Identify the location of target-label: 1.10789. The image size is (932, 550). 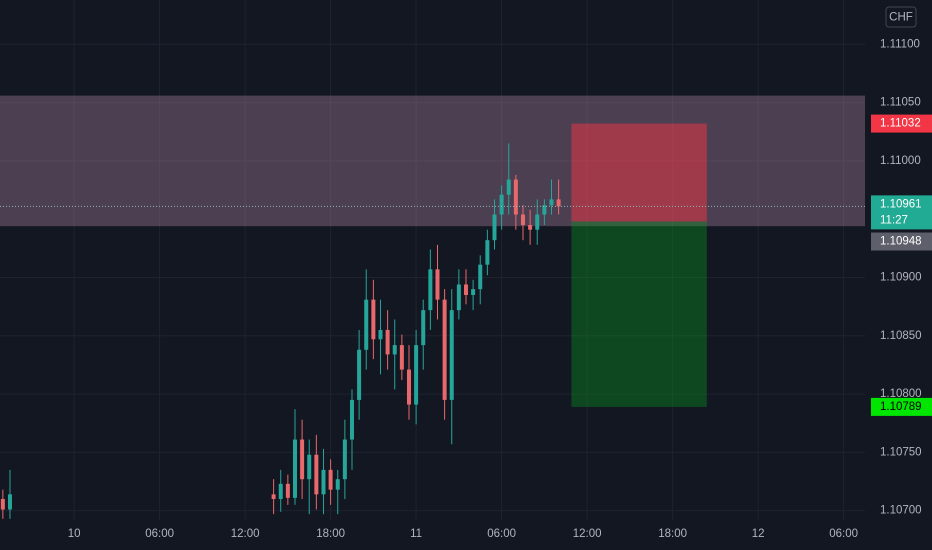
(901, 407).